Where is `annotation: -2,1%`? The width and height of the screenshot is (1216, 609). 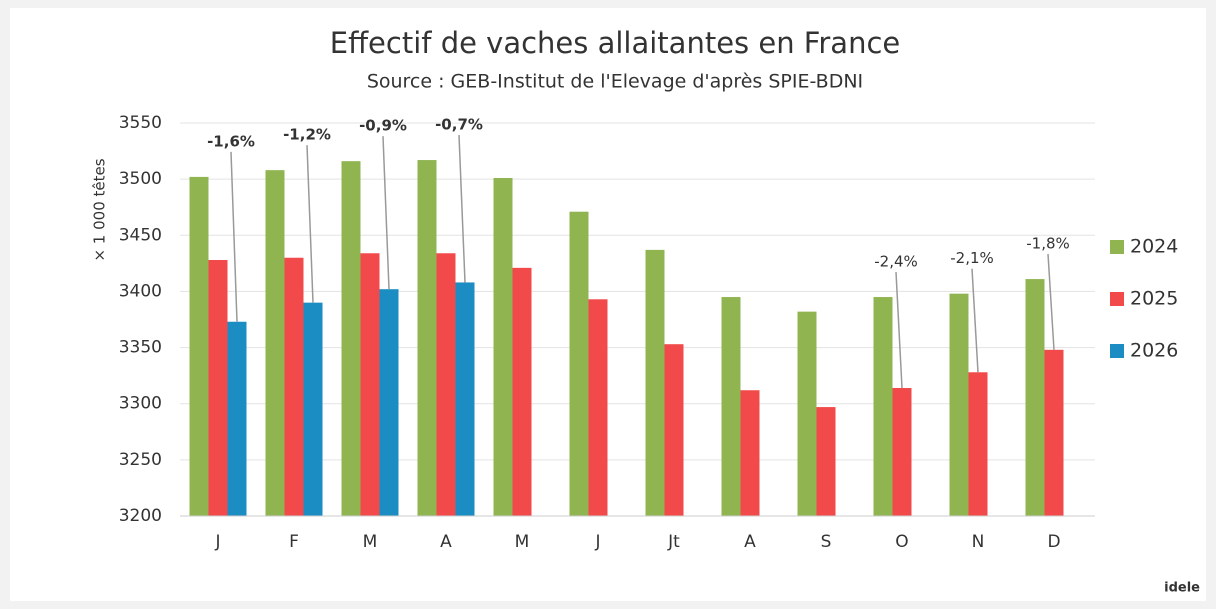
annotation: -2,1% is located at coordinates (972, 258).